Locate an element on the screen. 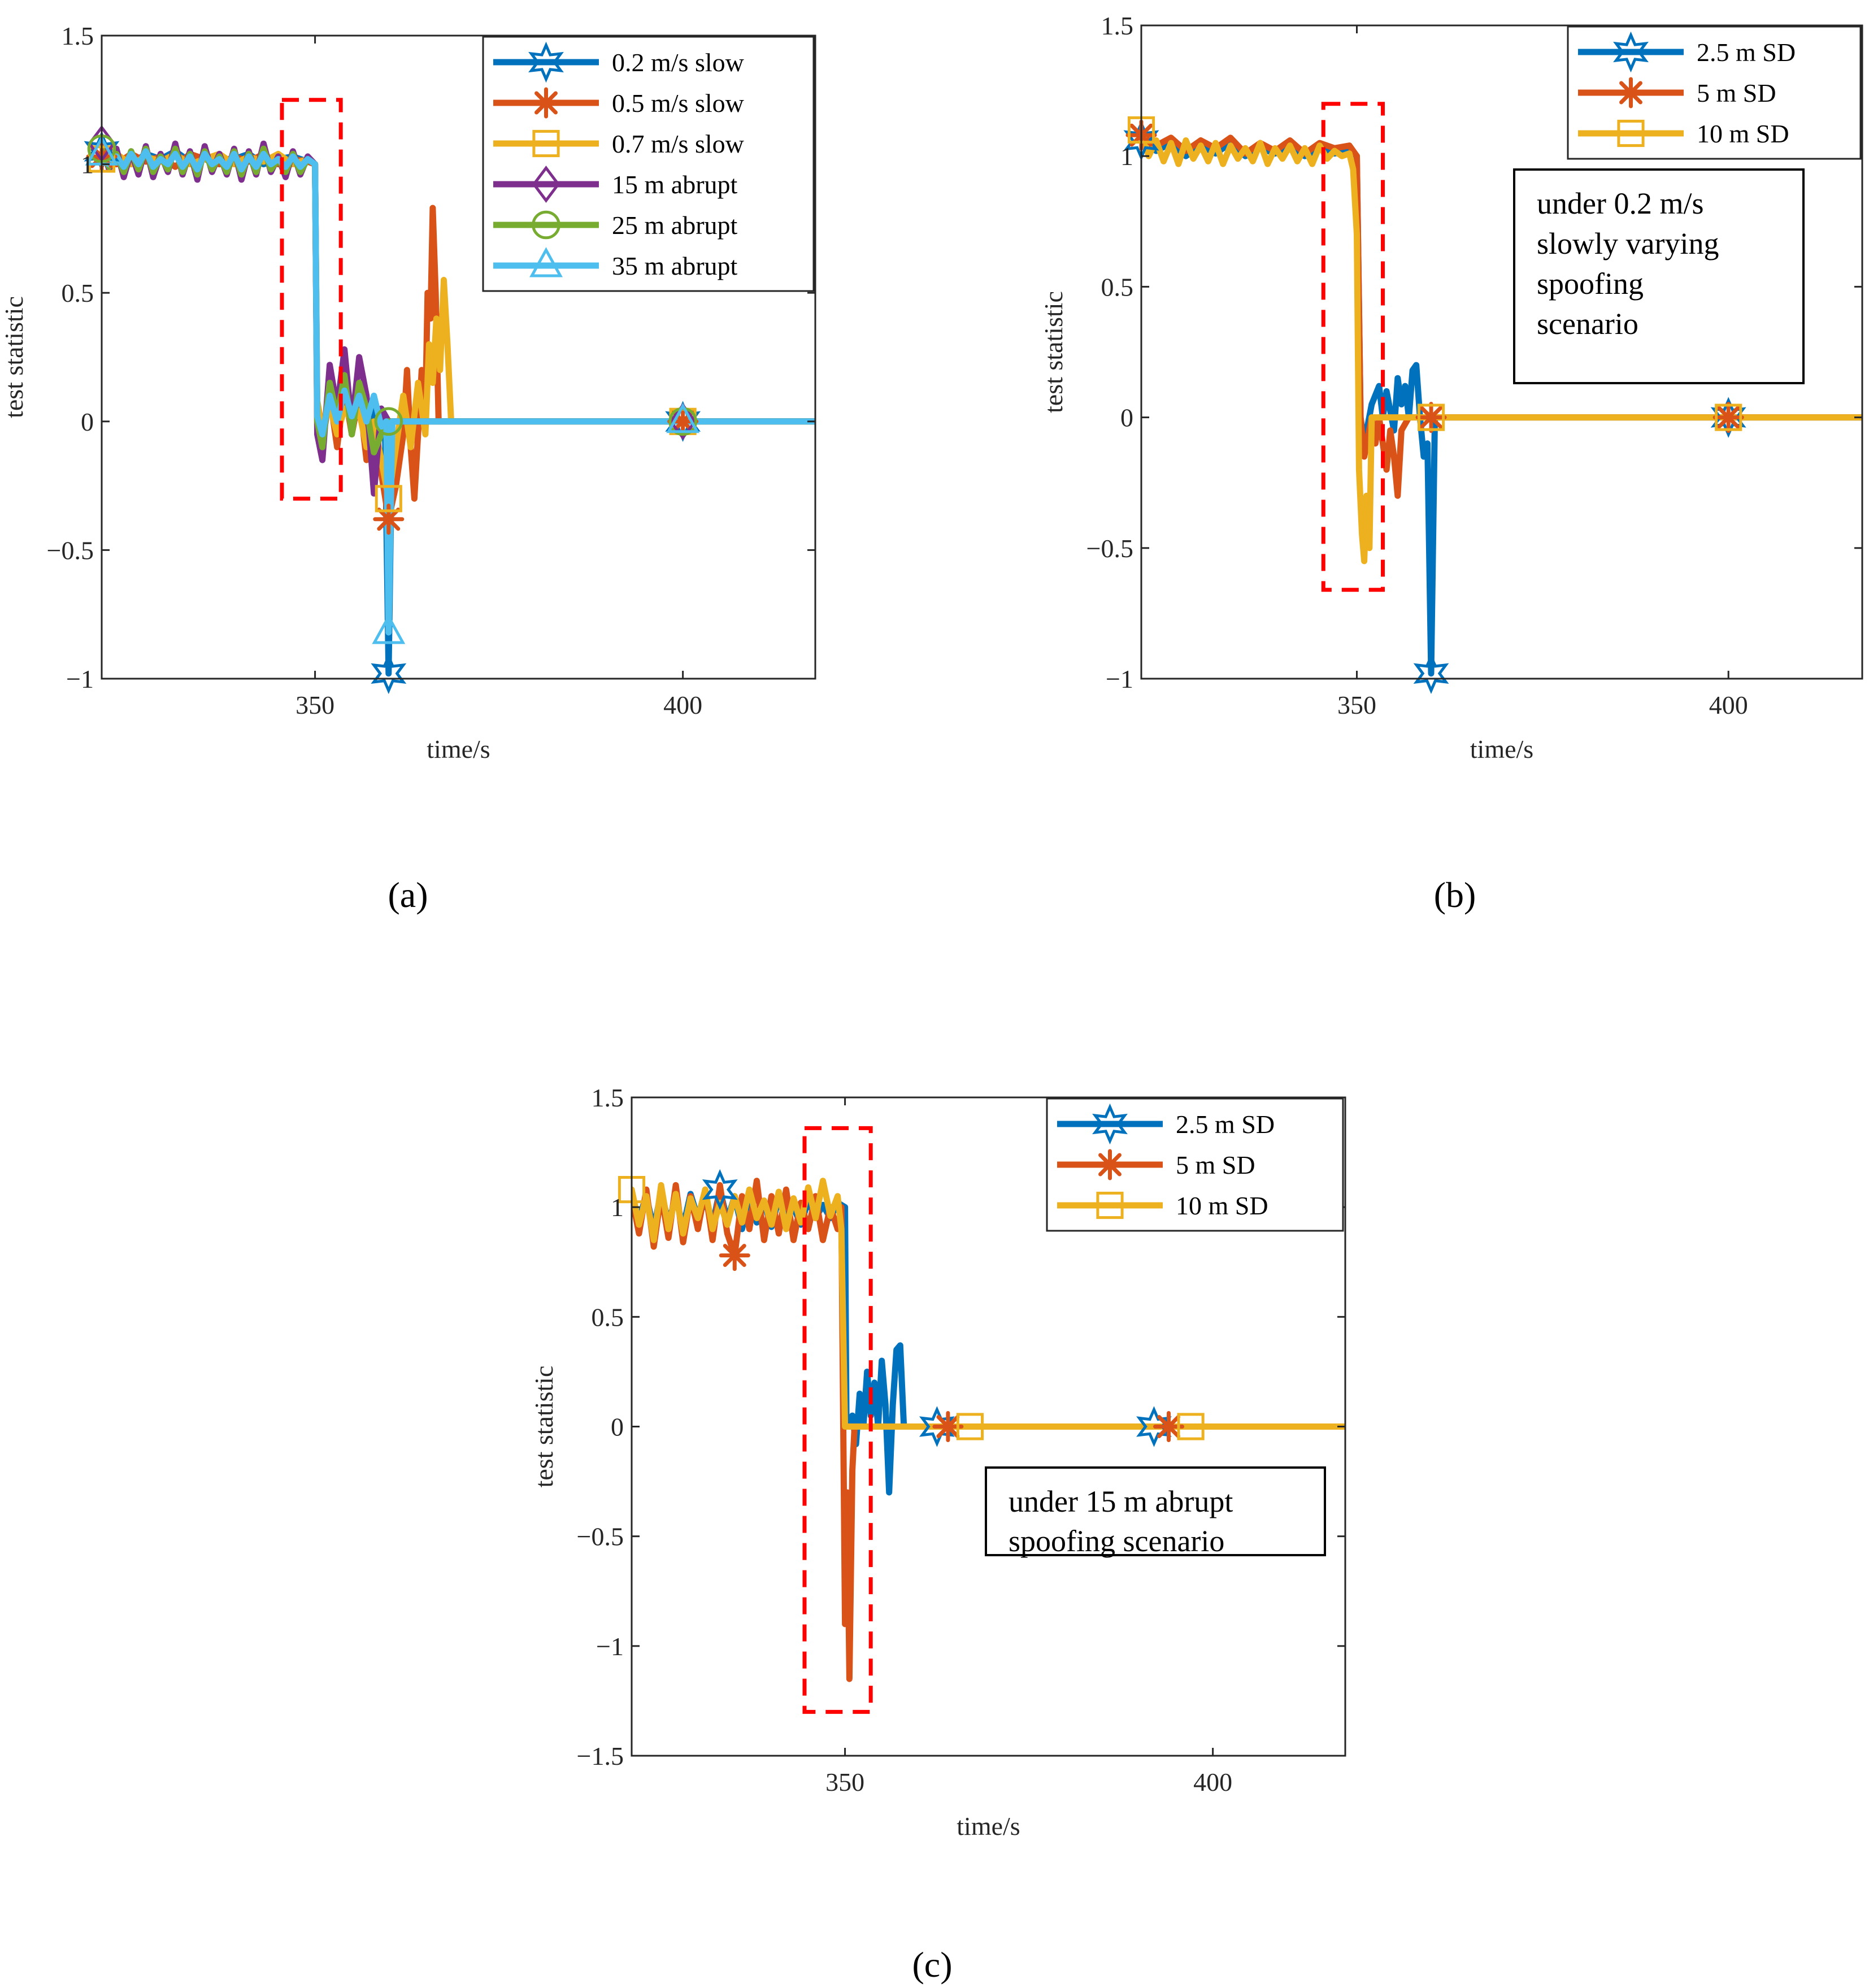 This screenshot has height=1988, width=1869. annotation-text: under 0.2 m/s is located at coordinates (1620, 203).